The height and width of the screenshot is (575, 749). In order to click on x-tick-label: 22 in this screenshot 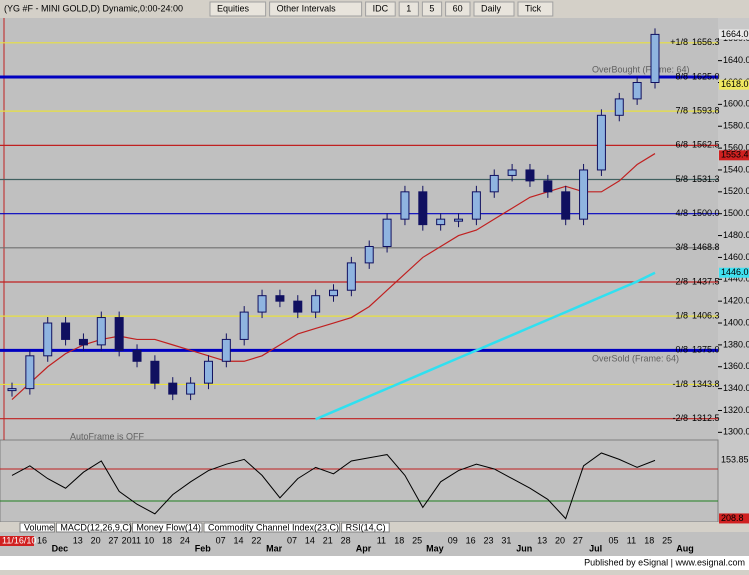, I will do `click(256, 540)`.